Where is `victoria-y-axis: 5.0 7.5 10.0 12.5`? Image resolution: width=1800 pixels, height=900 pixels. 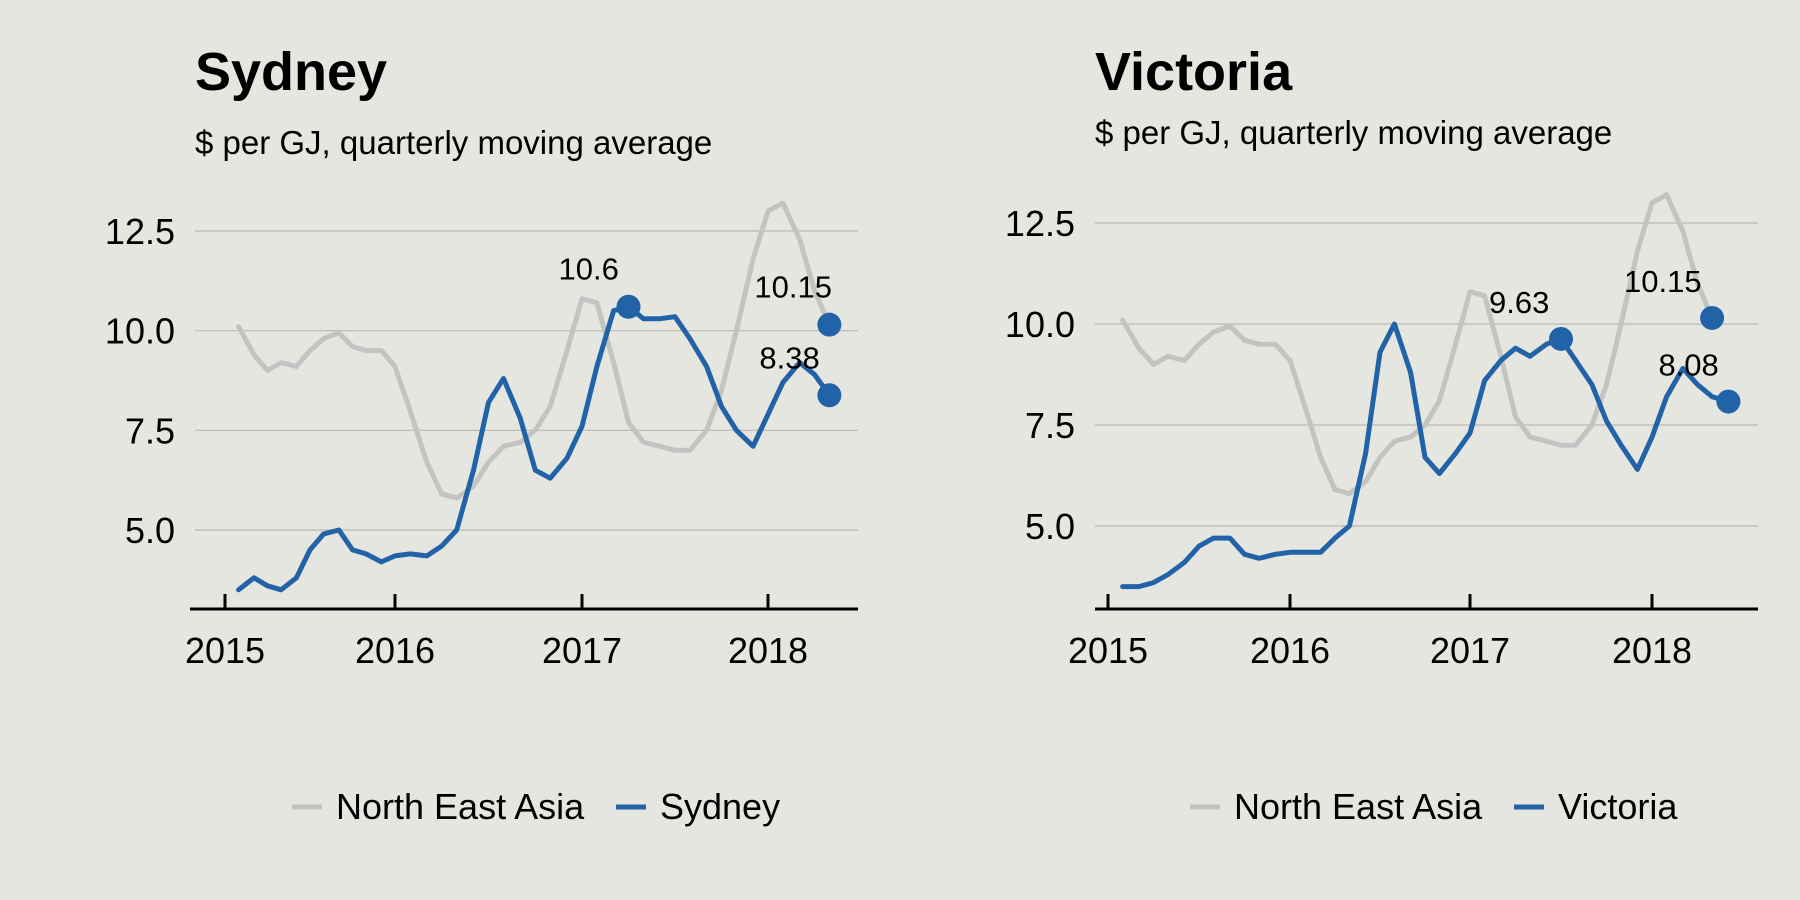 victoria-y-axis: 5.0 7.5 10.0 12.5 is located at coordinates (1040, 375).